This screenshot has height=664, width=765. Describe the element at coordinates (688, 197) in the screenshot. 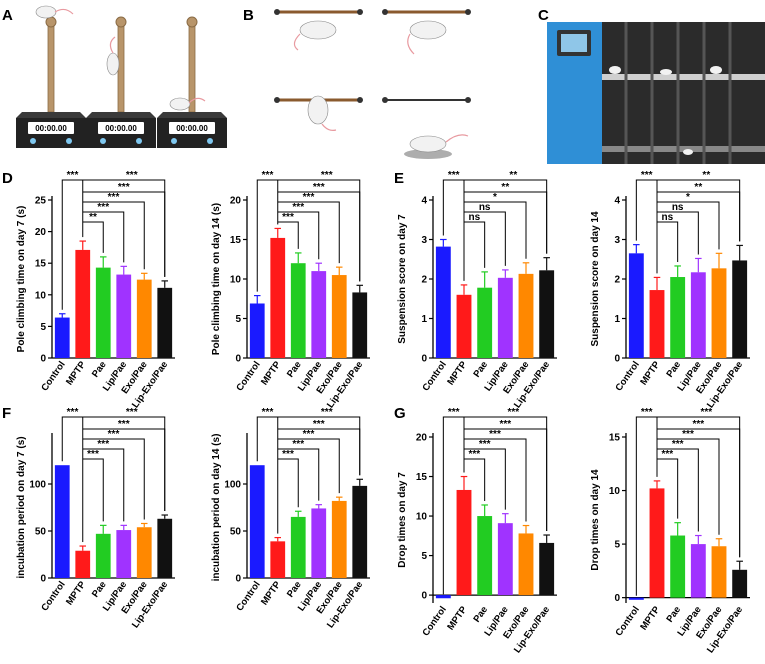

I see `significance-label: *` at that location.